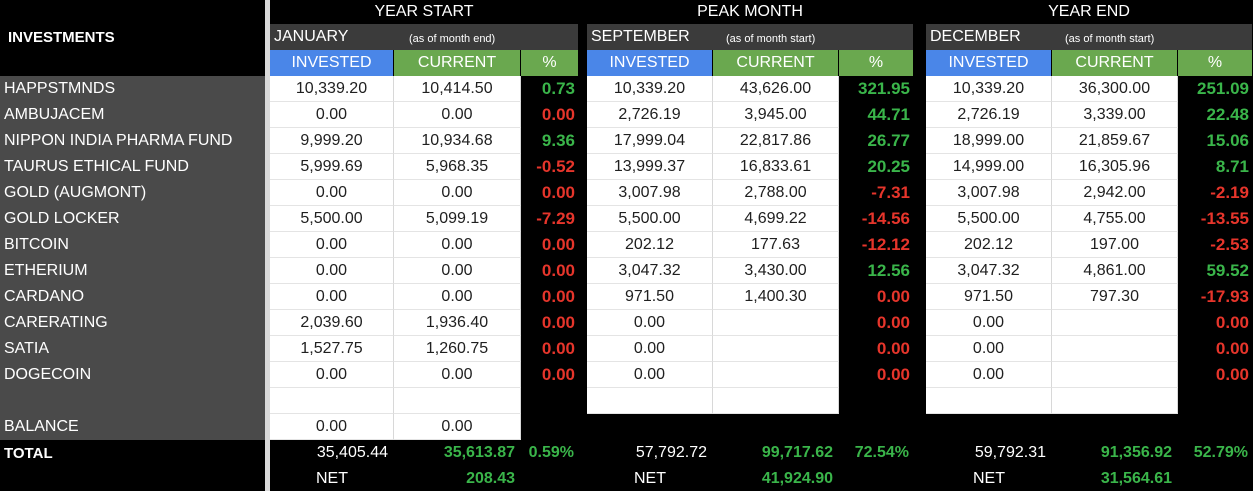  Describe the element at coordinates (1215, 115) in the screenshot. I see `percent-cell: 22.48` at that location.